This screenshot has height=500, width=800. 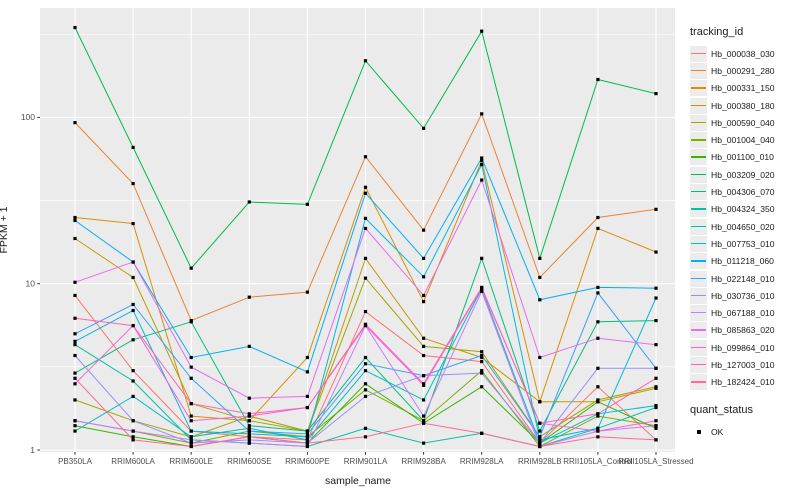 What do you see at coordinates (655, 461) in the screenshot?
I see `x-tick-label: RRII105LA_Stressed` at bounding box center [655, 461].